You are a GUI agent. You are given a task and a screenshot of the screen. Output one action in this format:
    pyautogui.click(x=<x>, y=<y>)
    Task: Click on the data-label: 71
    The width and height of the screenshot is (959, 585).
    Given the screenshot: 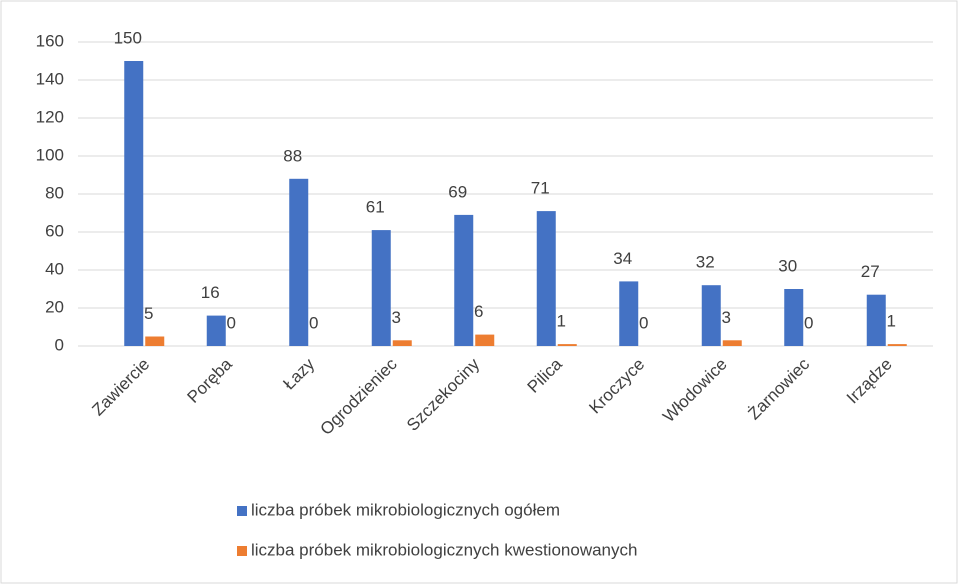 What is the action you would take?
    pyautogui.click(x=540, y=188)
    